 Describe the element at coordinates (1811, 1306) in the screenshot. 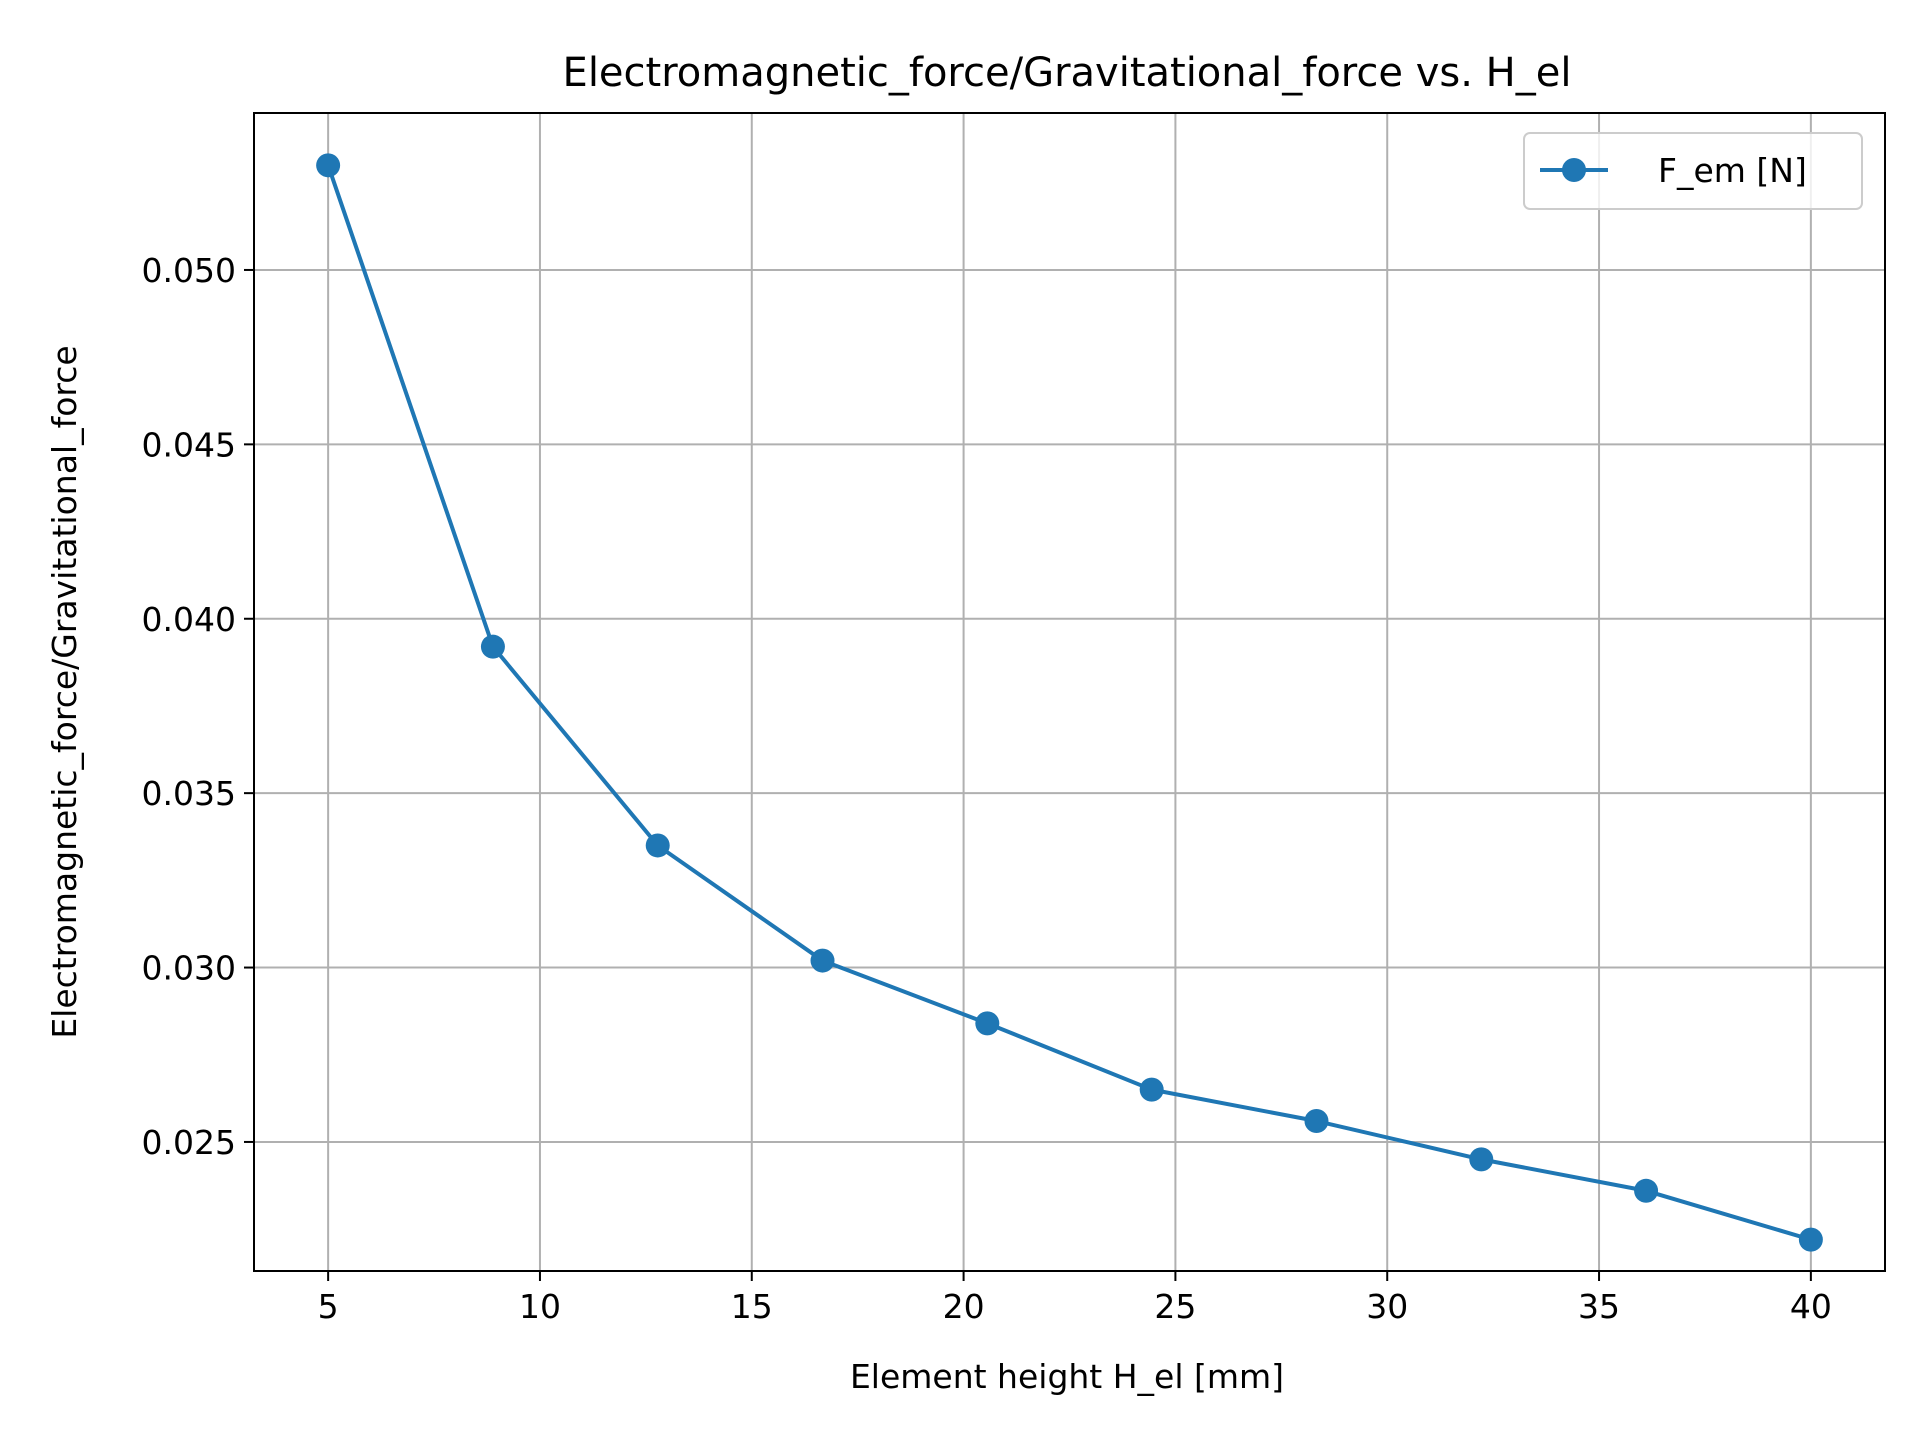

I see `x-tick-label: 40` at that location.